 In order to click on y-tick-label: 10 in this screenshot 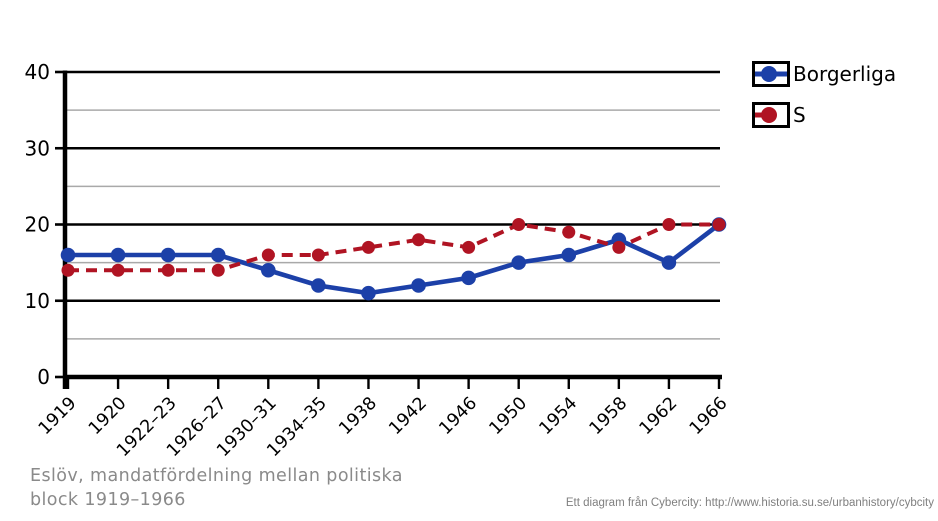, I will do `click(37, 301)`.